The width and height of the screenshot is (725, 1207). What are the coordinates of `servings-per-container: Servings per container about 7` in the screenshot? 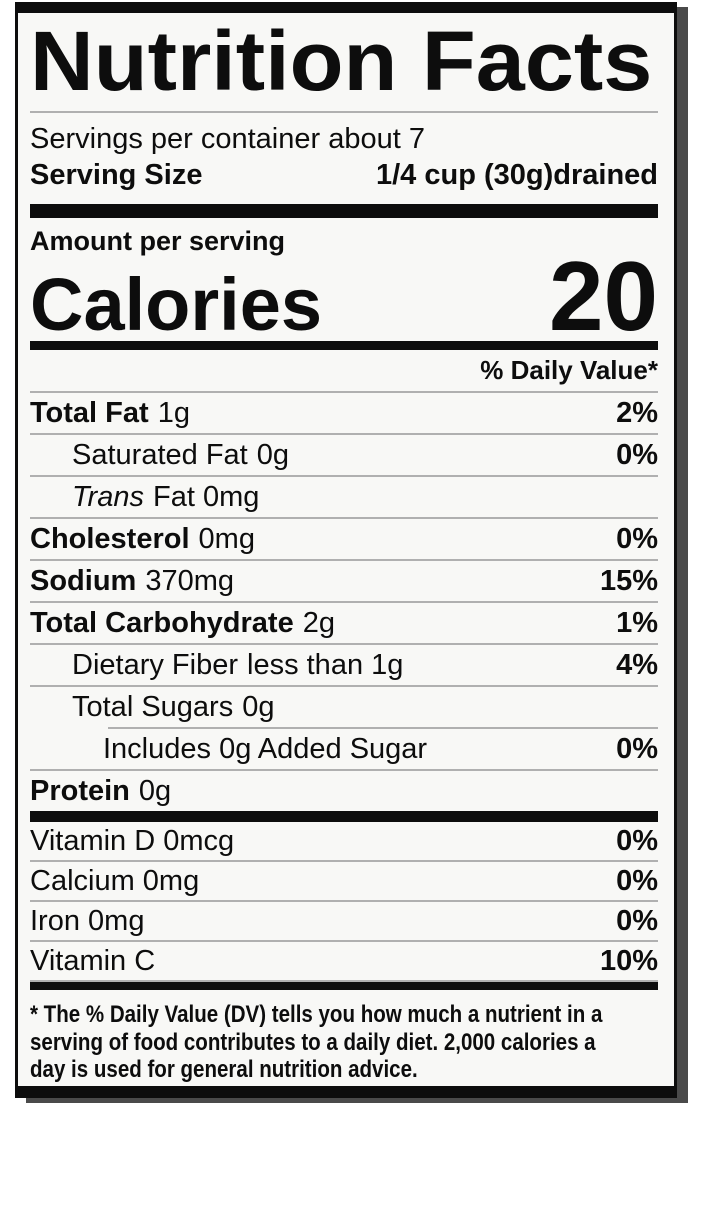 It's located at (227, 139).